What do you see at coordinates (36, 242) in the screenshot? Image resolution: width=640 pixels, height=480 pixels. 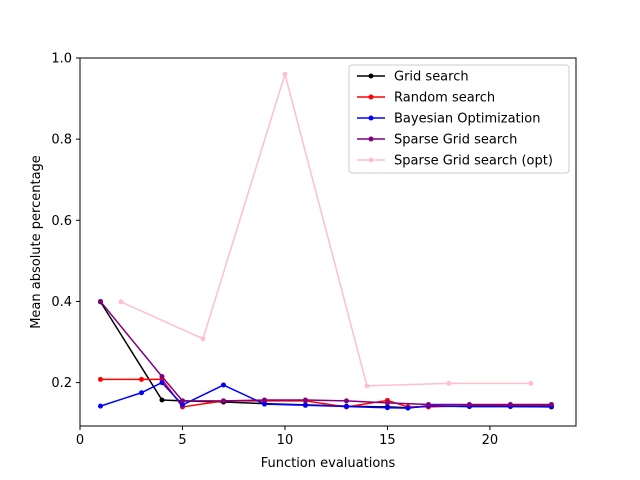 I see `y-axis-label: Mean absolute percentage` at bounding box center [36, 242].